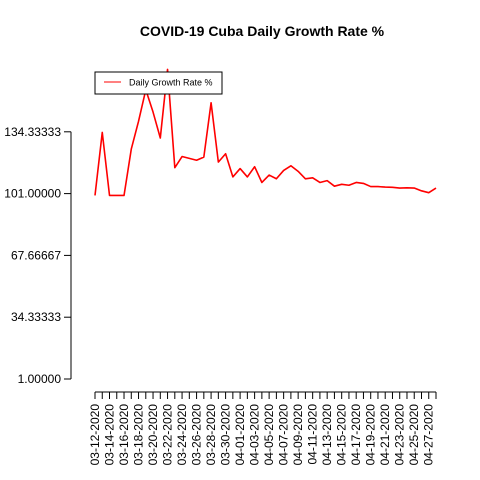  What do you see at coordinates (124, 435) in the screenshot?
I see `x-tick-label: 03-16-2020` at bounding box center [124, 435].